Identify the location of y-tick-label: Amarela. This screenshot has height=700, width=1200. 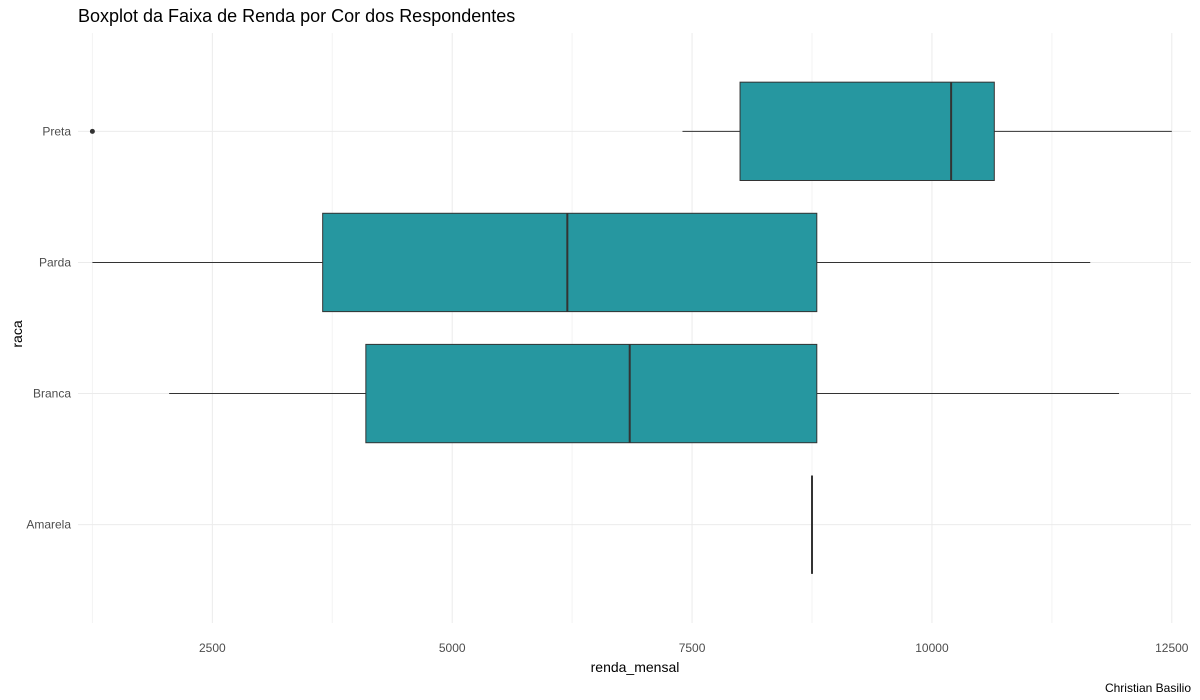
(48, 525).